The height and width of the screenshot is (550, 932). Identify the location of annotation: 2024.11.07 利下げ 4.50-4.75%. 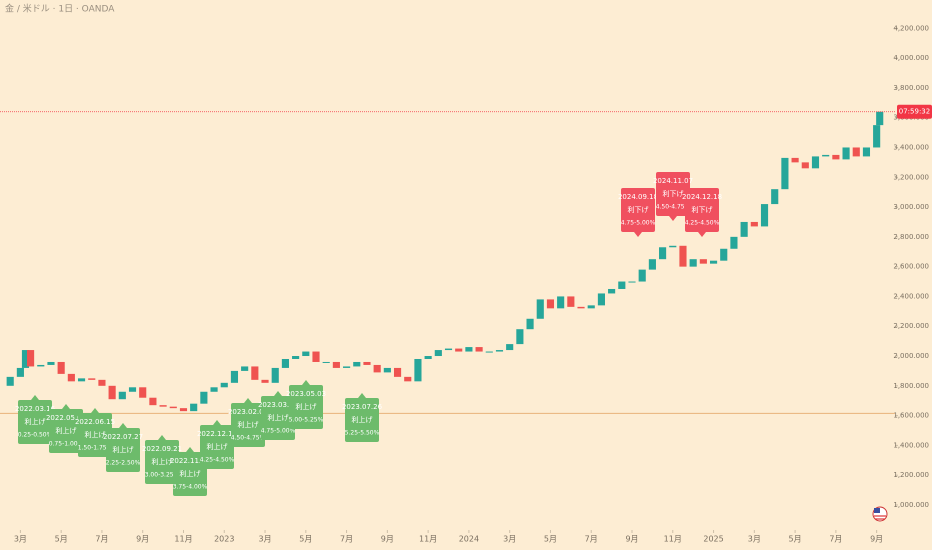
(673, 196).